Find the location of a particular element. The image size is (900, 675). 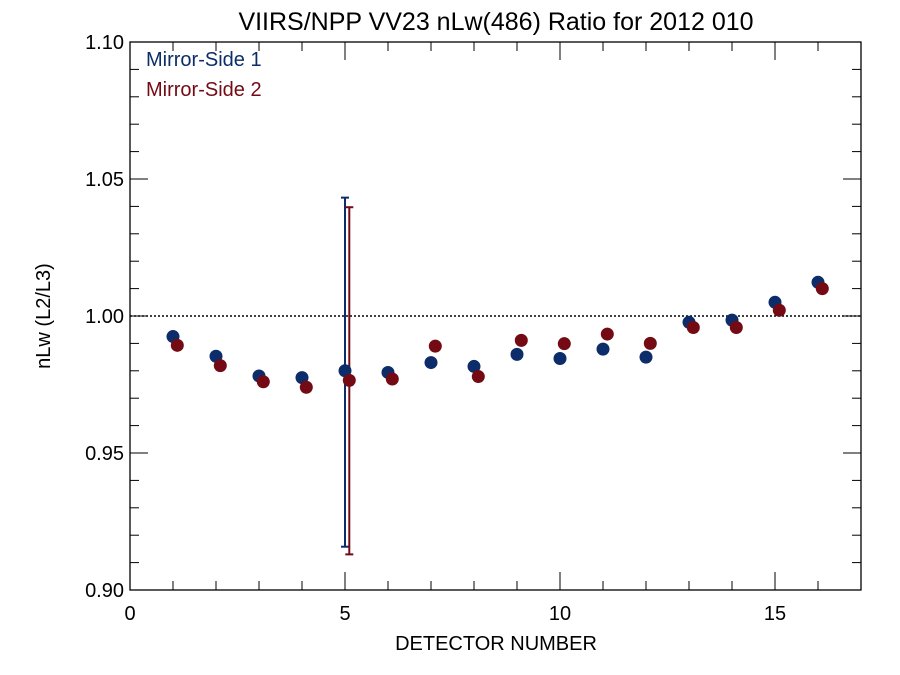

legend-entry-mirror-side-1: Mirror-Side 1 is located at coordinates (204, 60).